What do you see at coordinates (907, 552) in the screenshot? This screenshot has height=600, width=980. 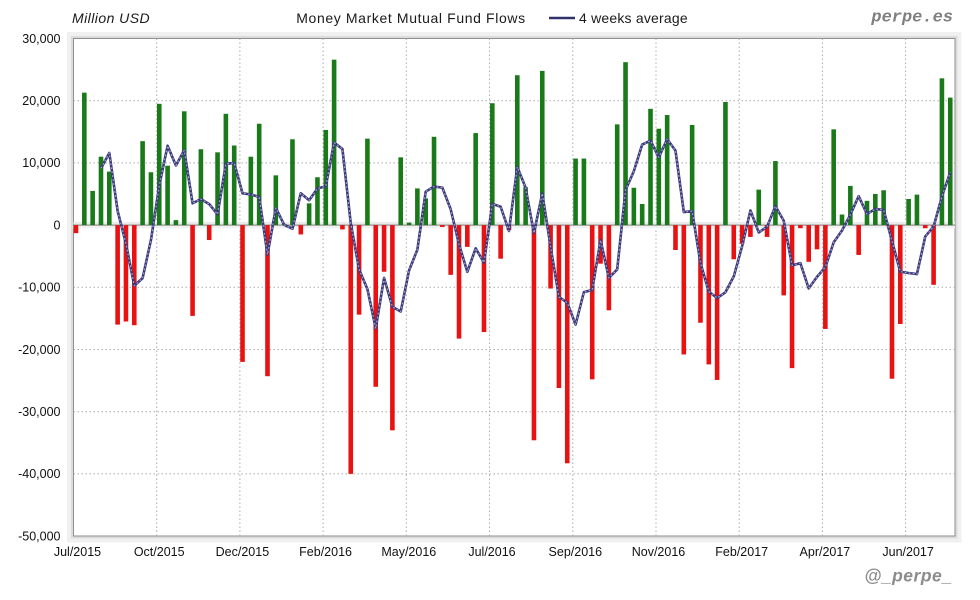 I see `svg-text: Jun/2017` at bounding box center [907, 552].